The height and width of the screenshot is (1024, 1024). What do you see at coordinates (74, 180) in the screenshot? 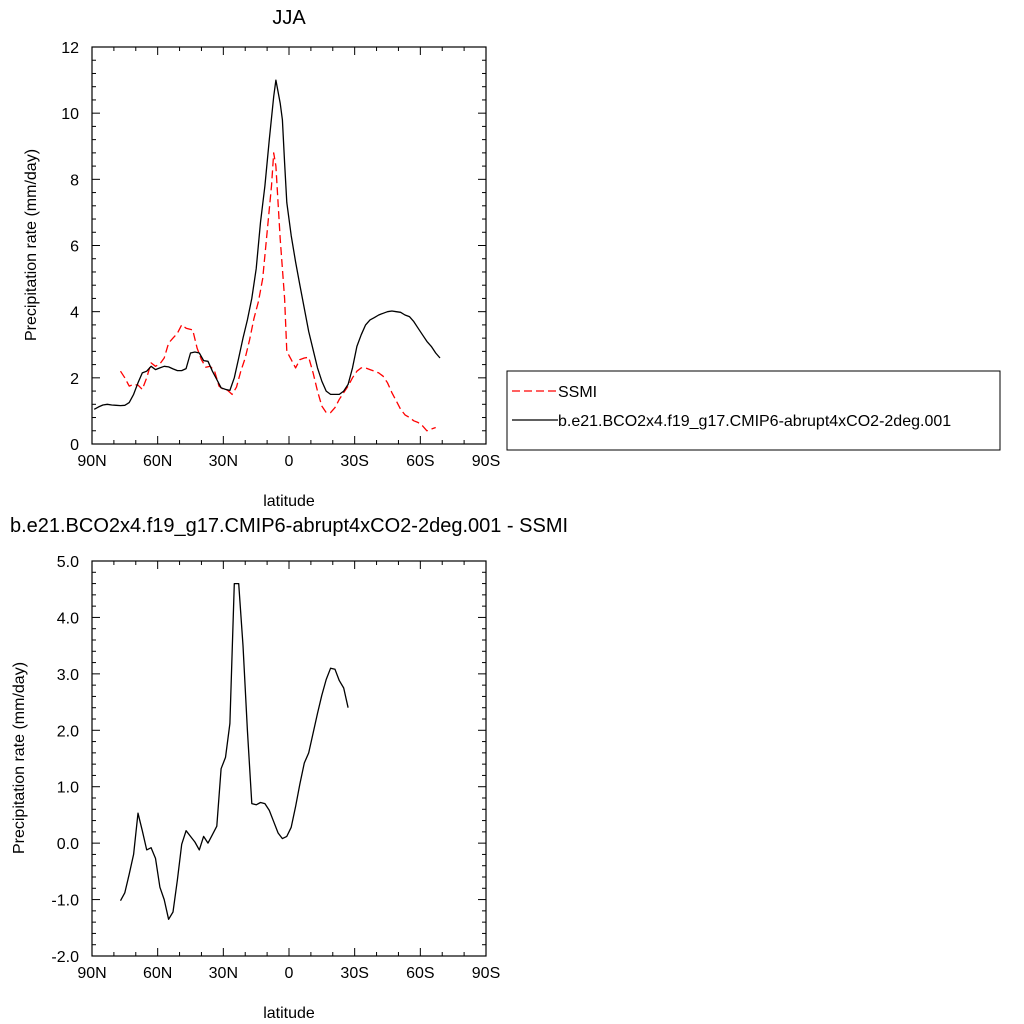
I see `y-tick-label: 8` at bounding box center [74, 180].